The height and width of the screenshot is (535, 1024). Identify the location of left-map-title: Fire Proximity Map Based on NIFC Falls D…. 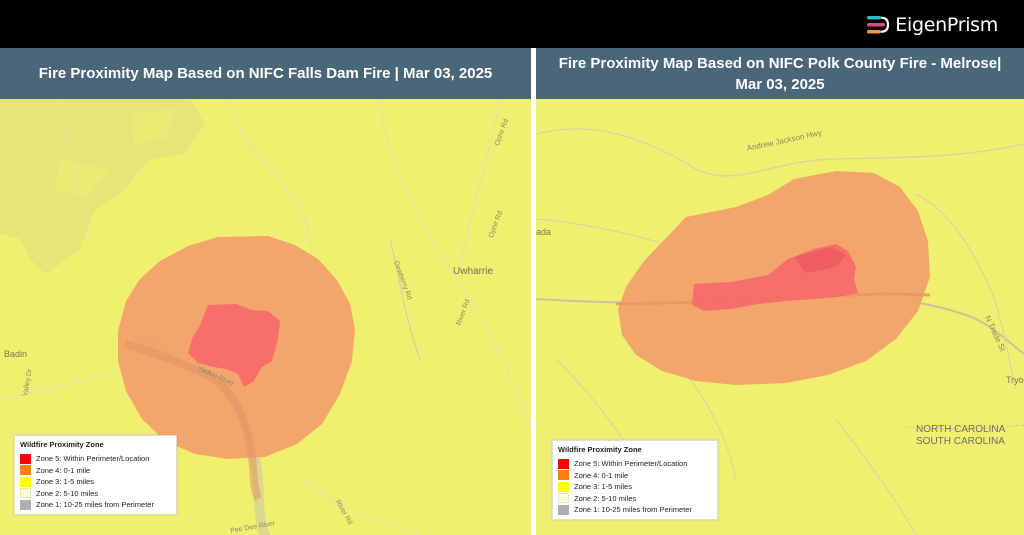
(265, 73).